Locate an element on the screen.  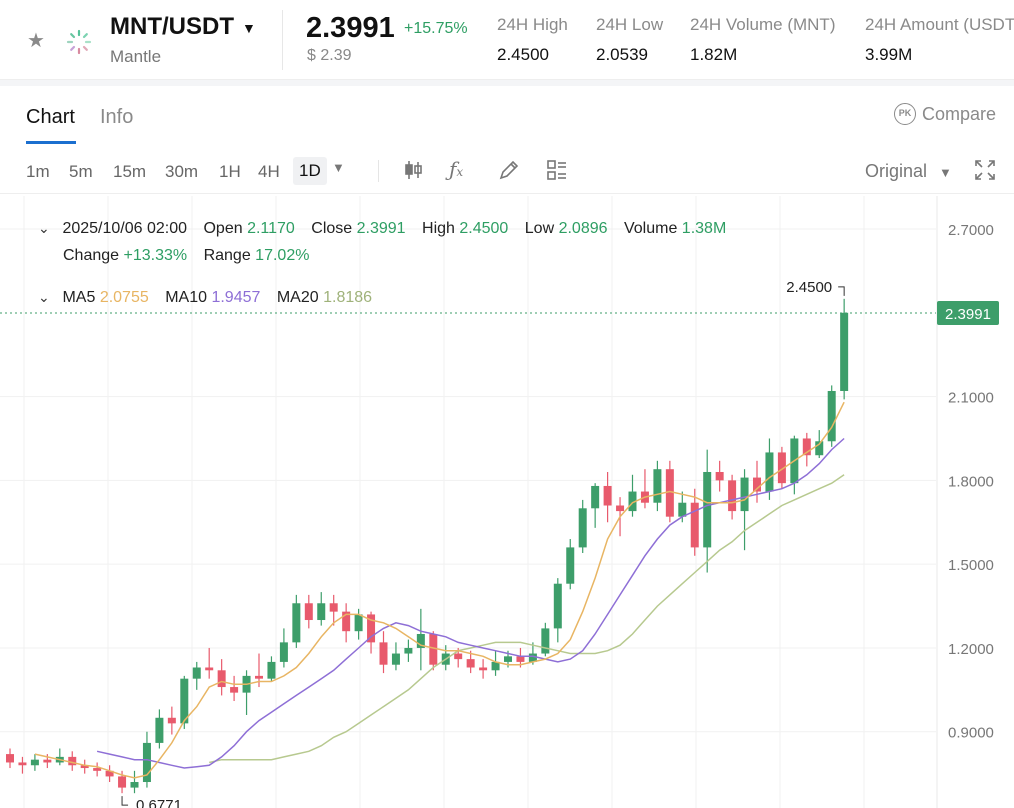
candlestick-icon is located at coordinates (413, 170).